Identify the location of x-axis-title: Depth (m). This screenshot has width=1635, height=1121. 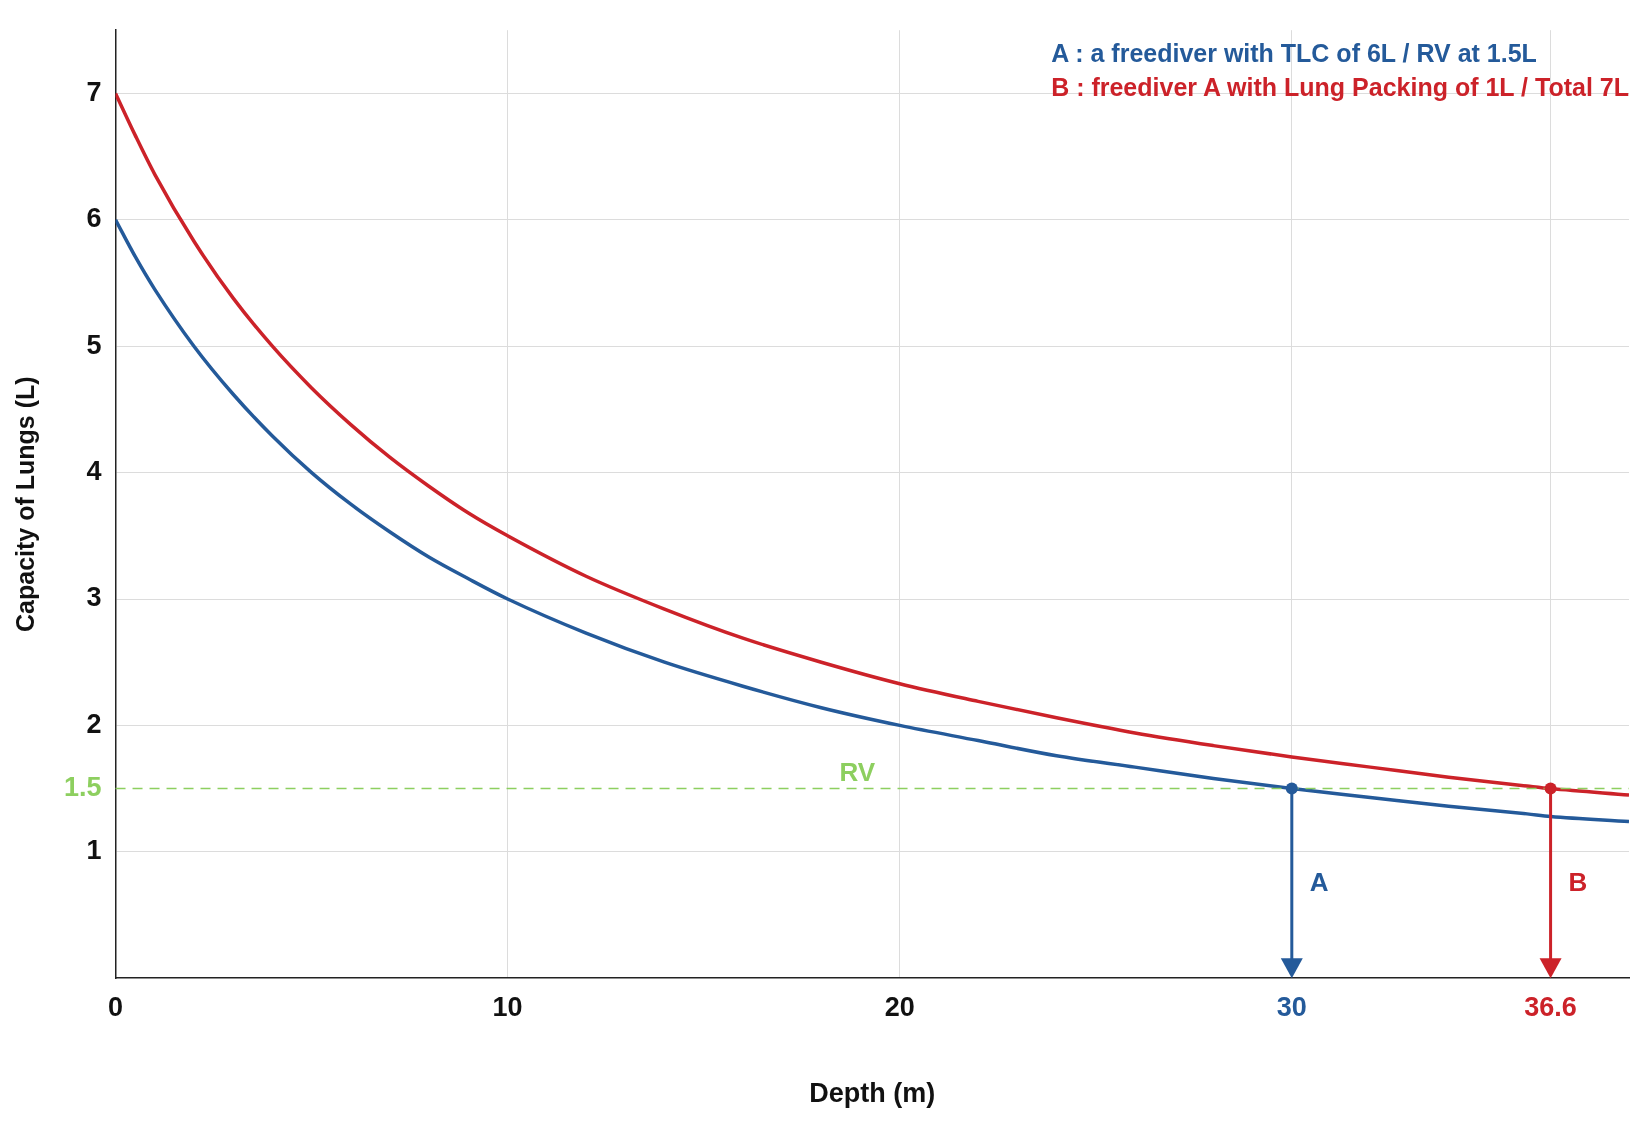
(872, 1093).